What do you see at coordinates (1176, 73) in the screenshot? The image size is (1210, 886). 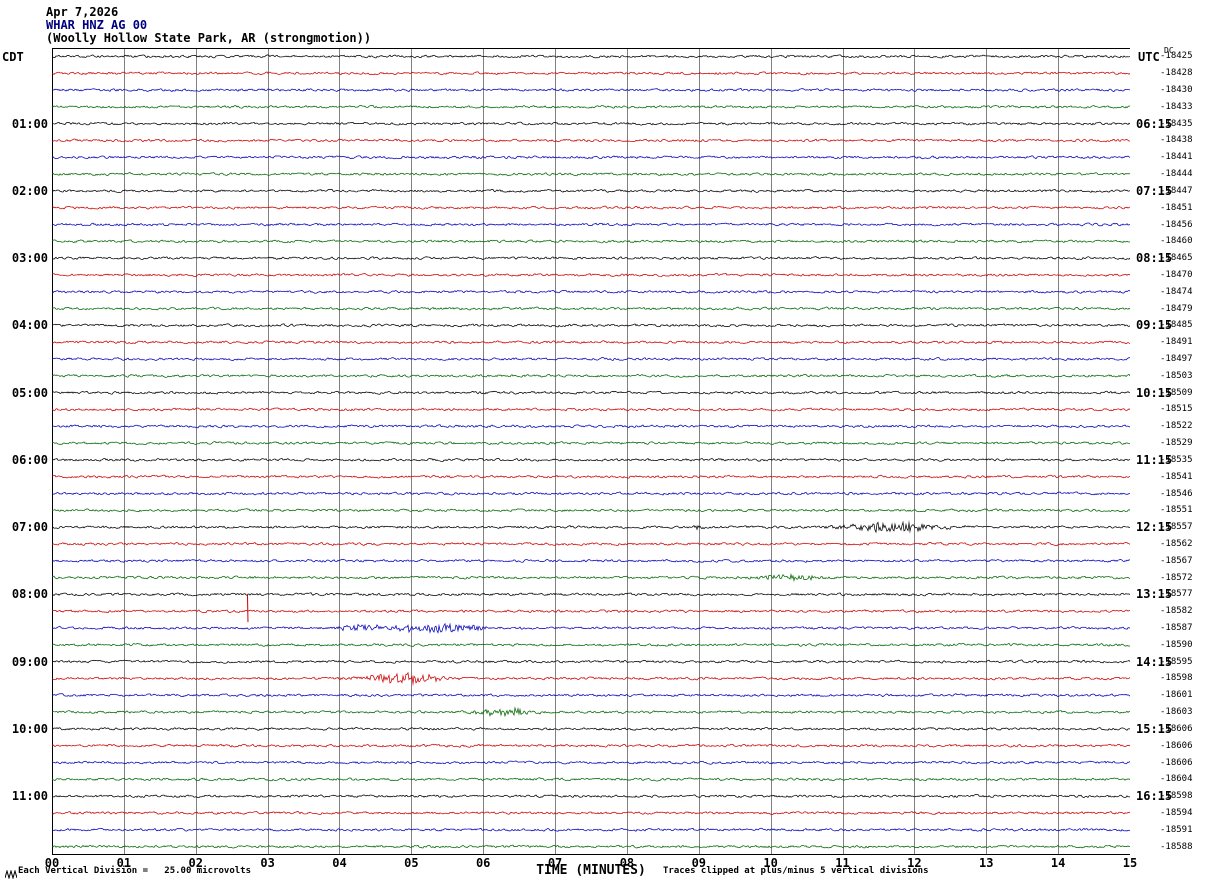 I see `dc-offset-value: -18428` at bounding box center [1176, 73].